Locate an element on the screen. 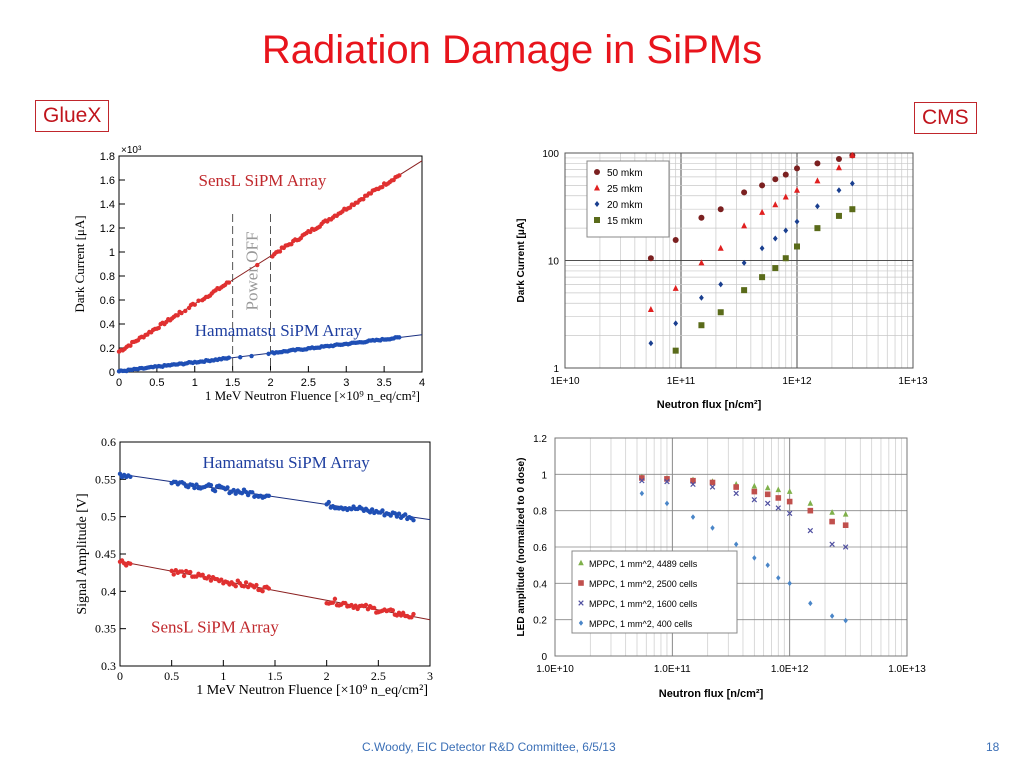  cms-label: CMS is located at coordinates (945, 118).